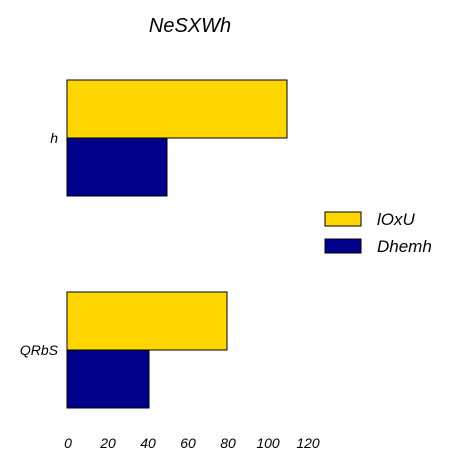 This screenshot has width=468, height=468. Describe the element at coordinates (107, 443) in the screenshot. I see `x-tick-label: 20` at that location.